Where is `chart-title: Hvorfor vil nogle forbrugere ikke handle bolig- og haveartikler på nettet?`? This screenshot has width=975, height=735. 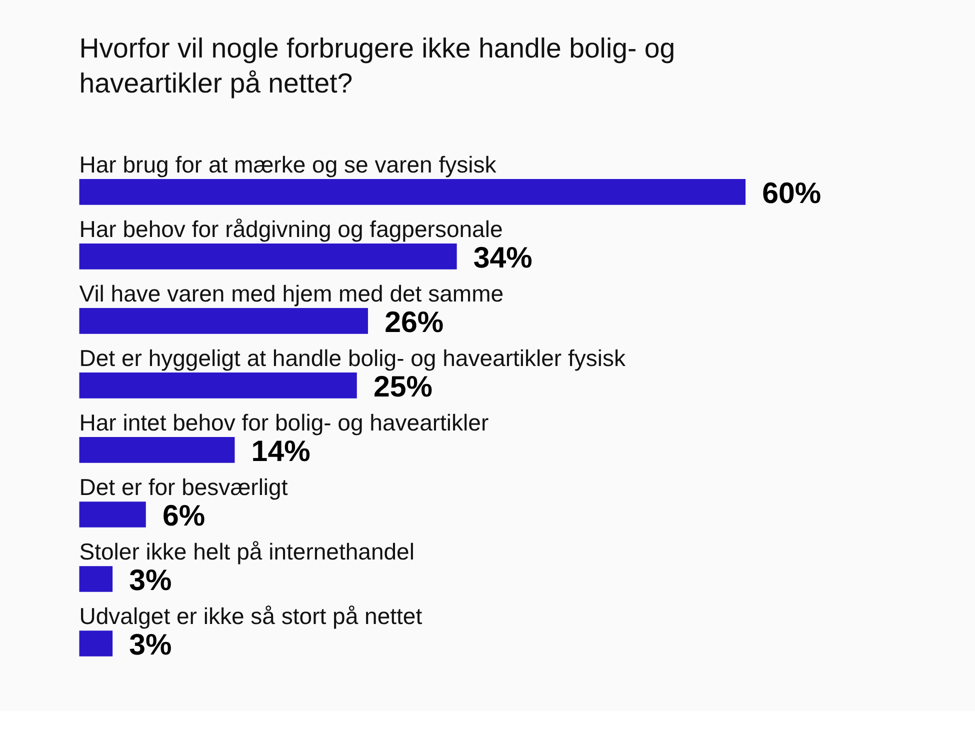 chart-title: Hvorfor vil nogle forbrugere ikke handle bolig- og haveartikler på nettet? is located at coordinates (377, 65).